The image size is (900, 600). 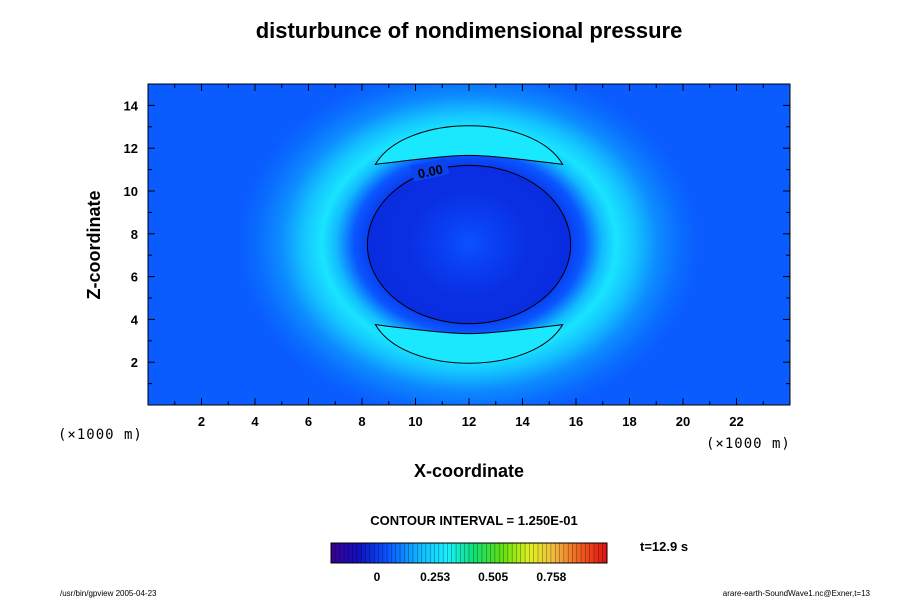 I want to click on colorbar-tick-label: 0, so click(x=377, y=577).